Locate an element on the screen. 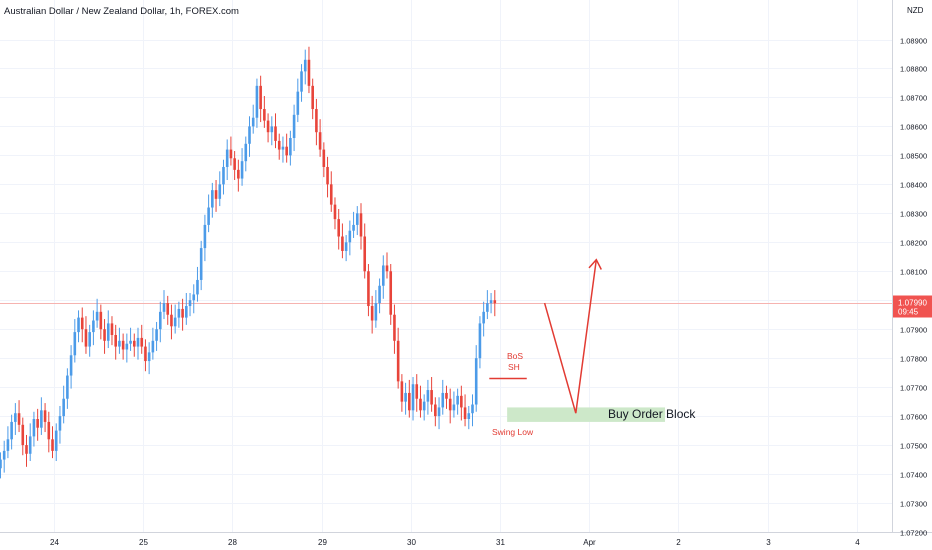 This screenshot has height=550, width=932. current-price-tag: 1.07990 09:45 is located at coordinates (912, 306).